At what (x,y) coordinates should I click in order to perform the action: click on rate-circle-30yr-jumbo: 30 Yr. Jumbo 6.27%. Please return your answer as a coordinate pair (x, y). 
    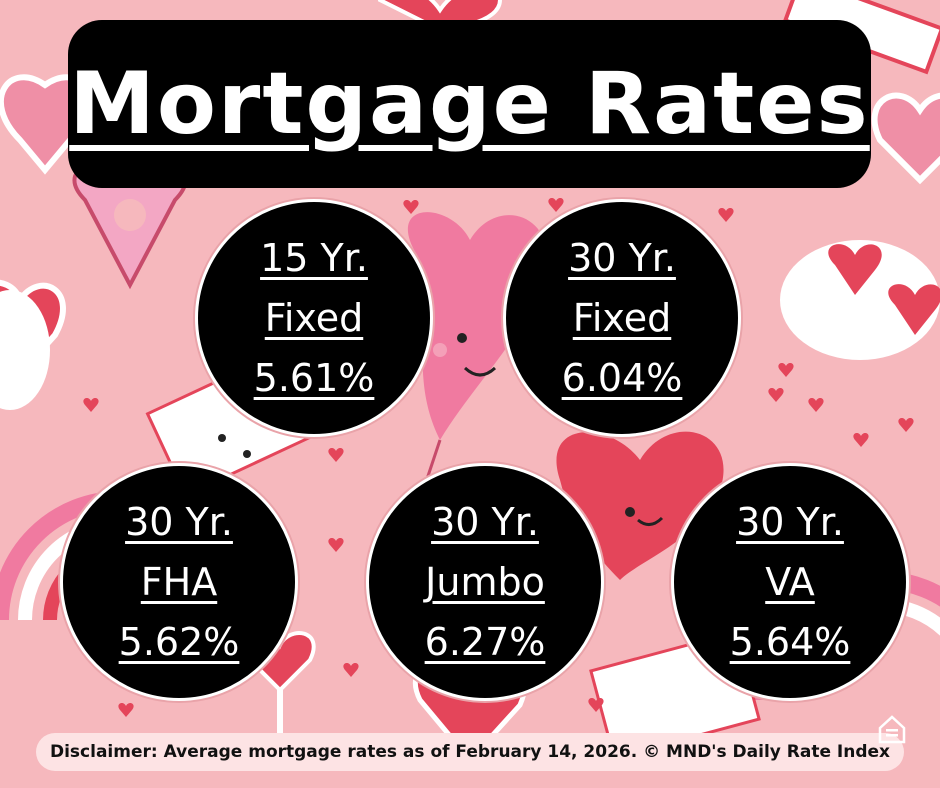
    Looking at the image, I should click on (485, 582).